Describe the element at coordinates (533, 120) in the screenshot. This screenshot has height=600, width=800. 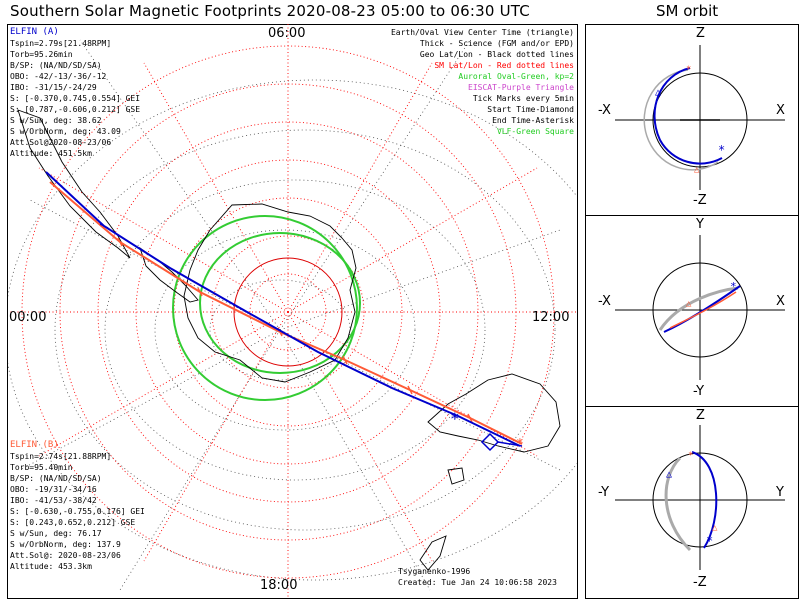
I see `legend-entry: End Time-Asterisk` at that location.